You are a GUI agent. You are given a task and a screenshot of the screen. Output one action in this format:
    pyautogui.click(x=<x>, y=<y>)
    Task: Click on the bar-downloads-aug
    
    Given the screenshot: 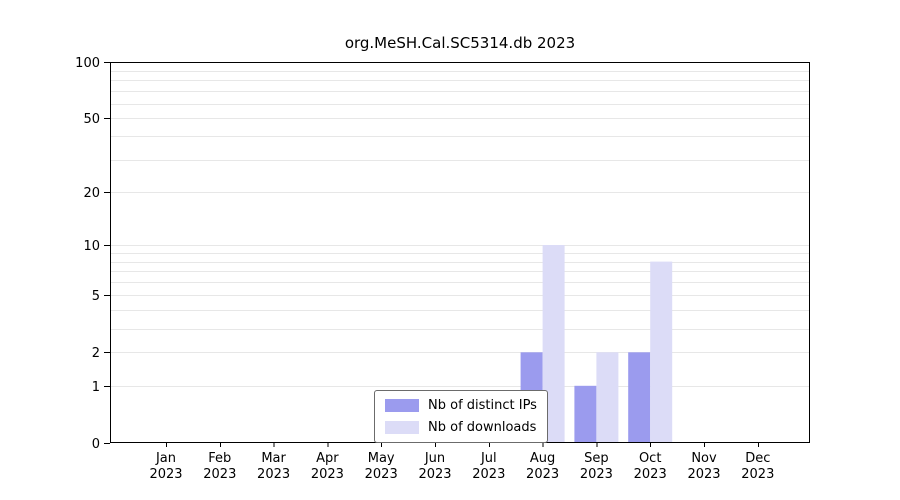 What is the action you would take?
    pyautogui.click(x=553, y=344)
    